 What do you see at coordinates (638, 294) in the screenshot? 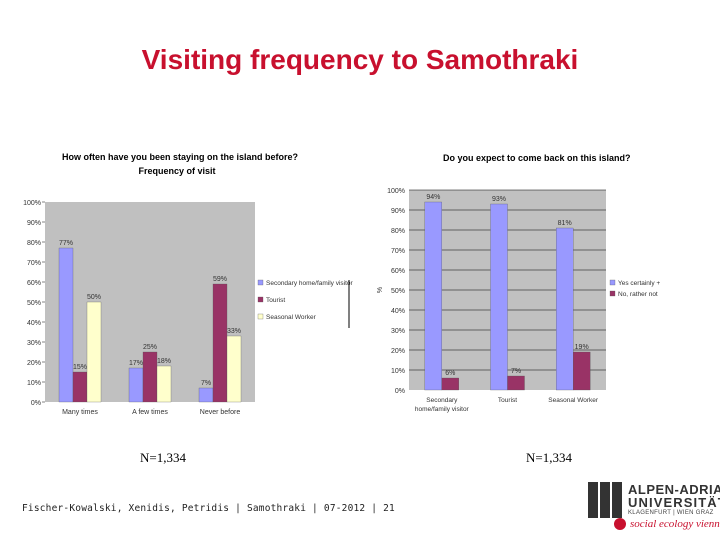
I see `legend-label: No, rather not` at bounding box center [638, 294].